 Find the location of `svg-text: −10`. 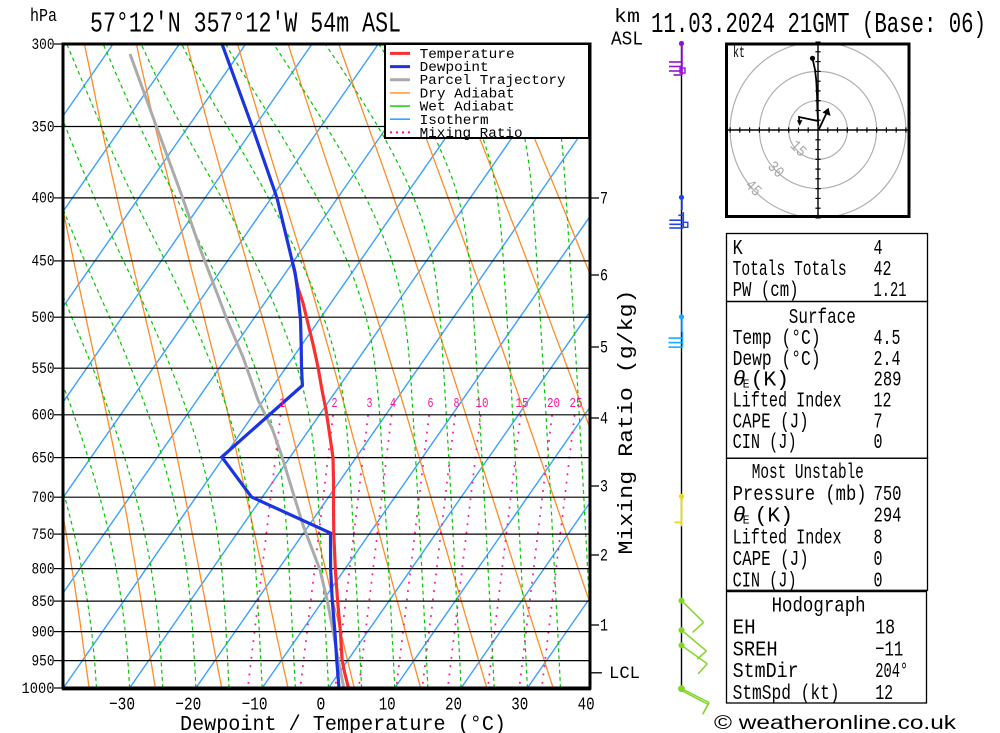

svg-text: −10 is located at coordinates (255, 704).